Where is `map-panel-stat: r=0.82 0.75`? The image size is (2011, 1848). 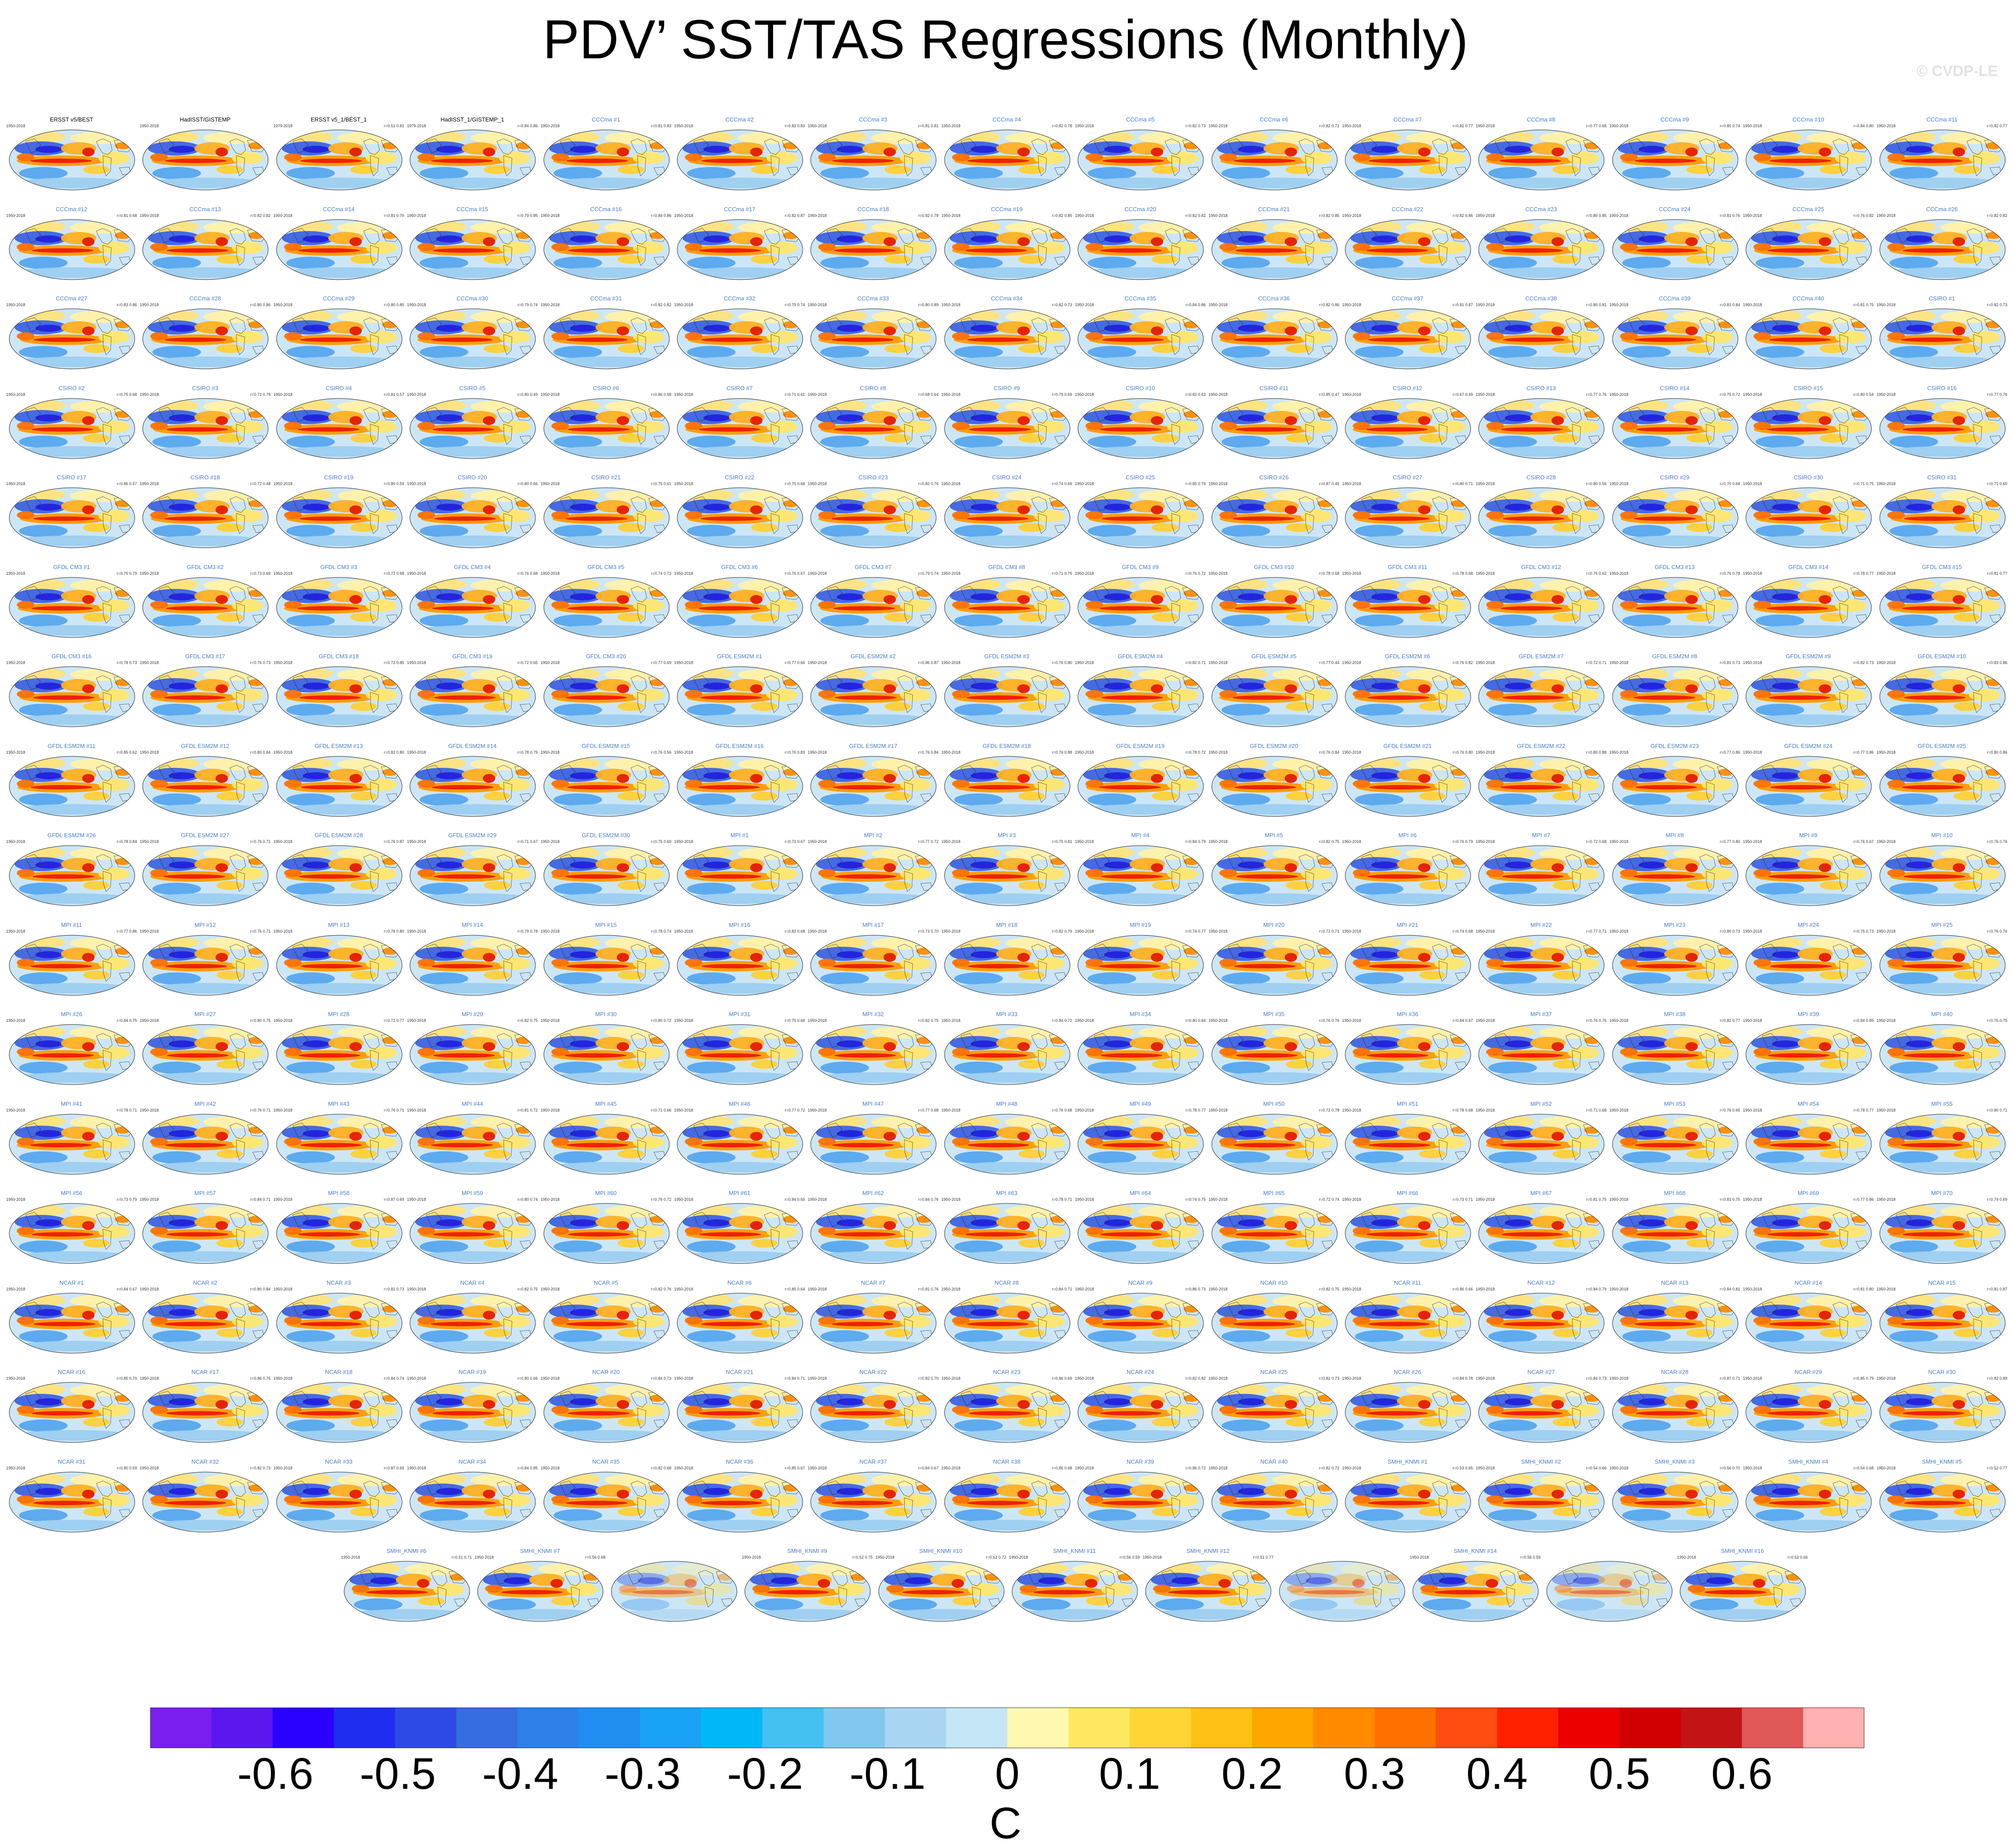 map-panel-stat: r=0.82 0.75 is located at coordinates (527, 1289).